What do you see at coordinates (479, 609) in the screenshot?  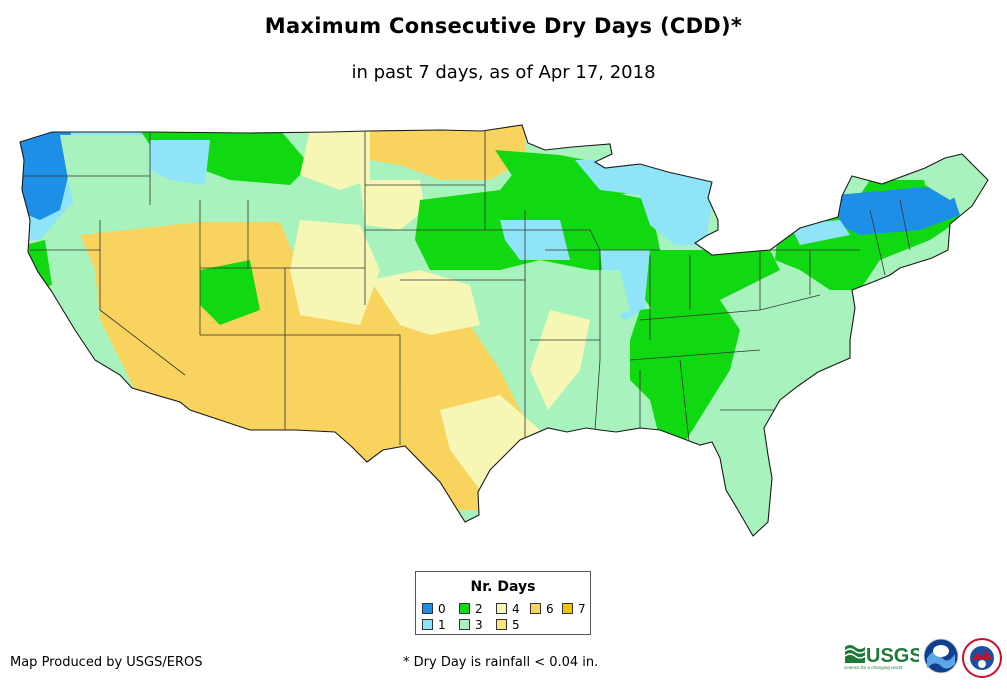 I see `legend-label-2: 2` at bounding box center [479, 609].